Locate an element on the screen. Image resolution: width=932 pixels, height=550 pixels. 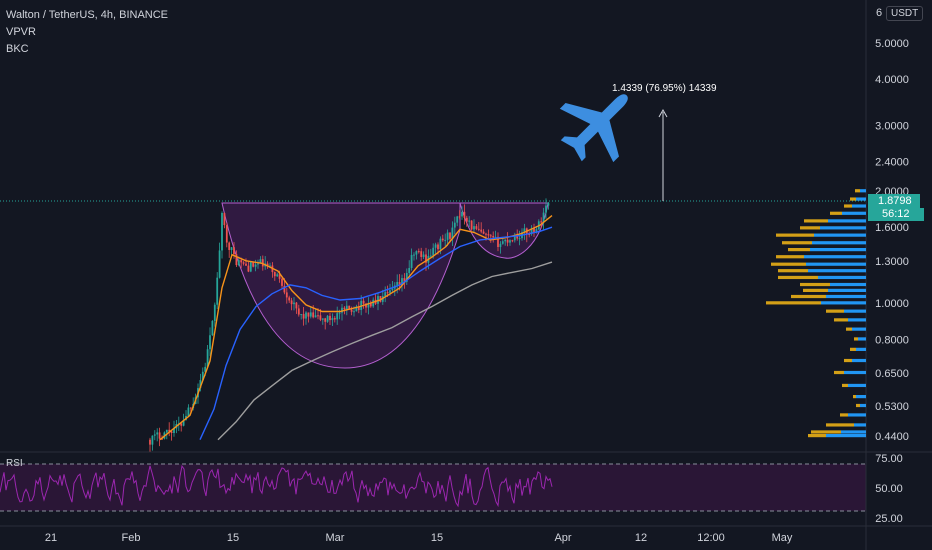
price-tick: 1.6000 is located at coordinates (892, 228).